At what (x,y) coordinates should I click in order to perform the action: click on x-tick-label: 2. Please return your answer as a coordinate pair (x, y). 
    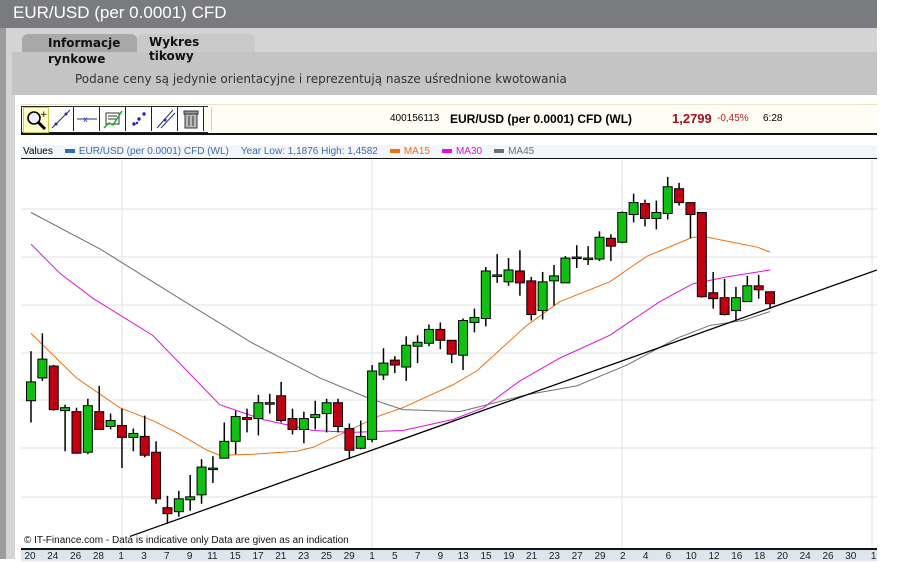
    Looking at the image, I should click on (623, 556).